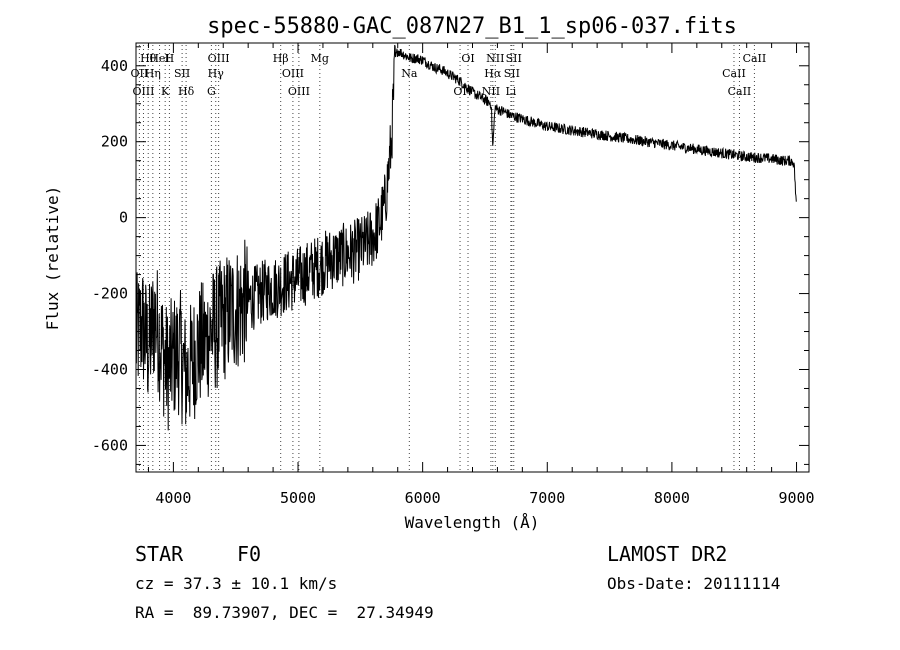 This screenshot has width=900, height=650. What do you see at coordinates (467, 58) in the screenshot?
I see `line-label: OI` at bounding box center [467, 58].